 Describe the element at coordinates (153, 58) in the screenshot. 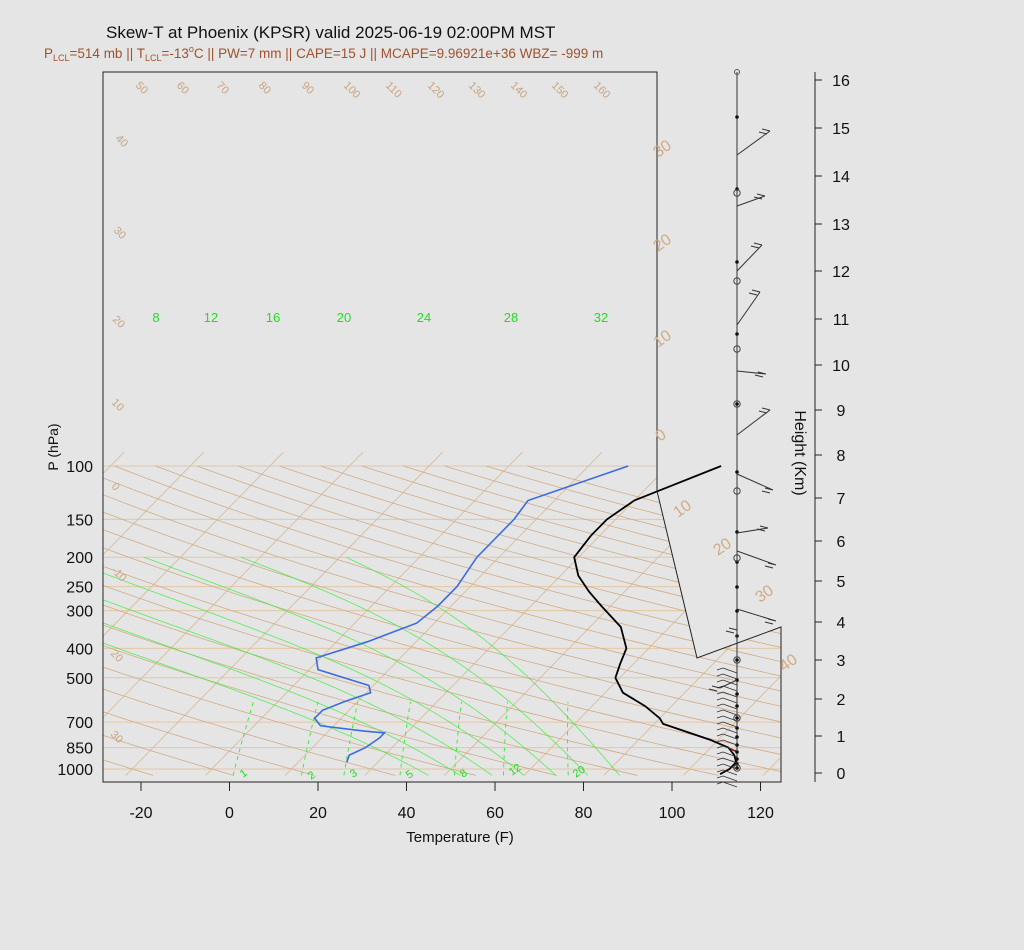

I see `subtitle-tlcl-sub: LCL` at that location.